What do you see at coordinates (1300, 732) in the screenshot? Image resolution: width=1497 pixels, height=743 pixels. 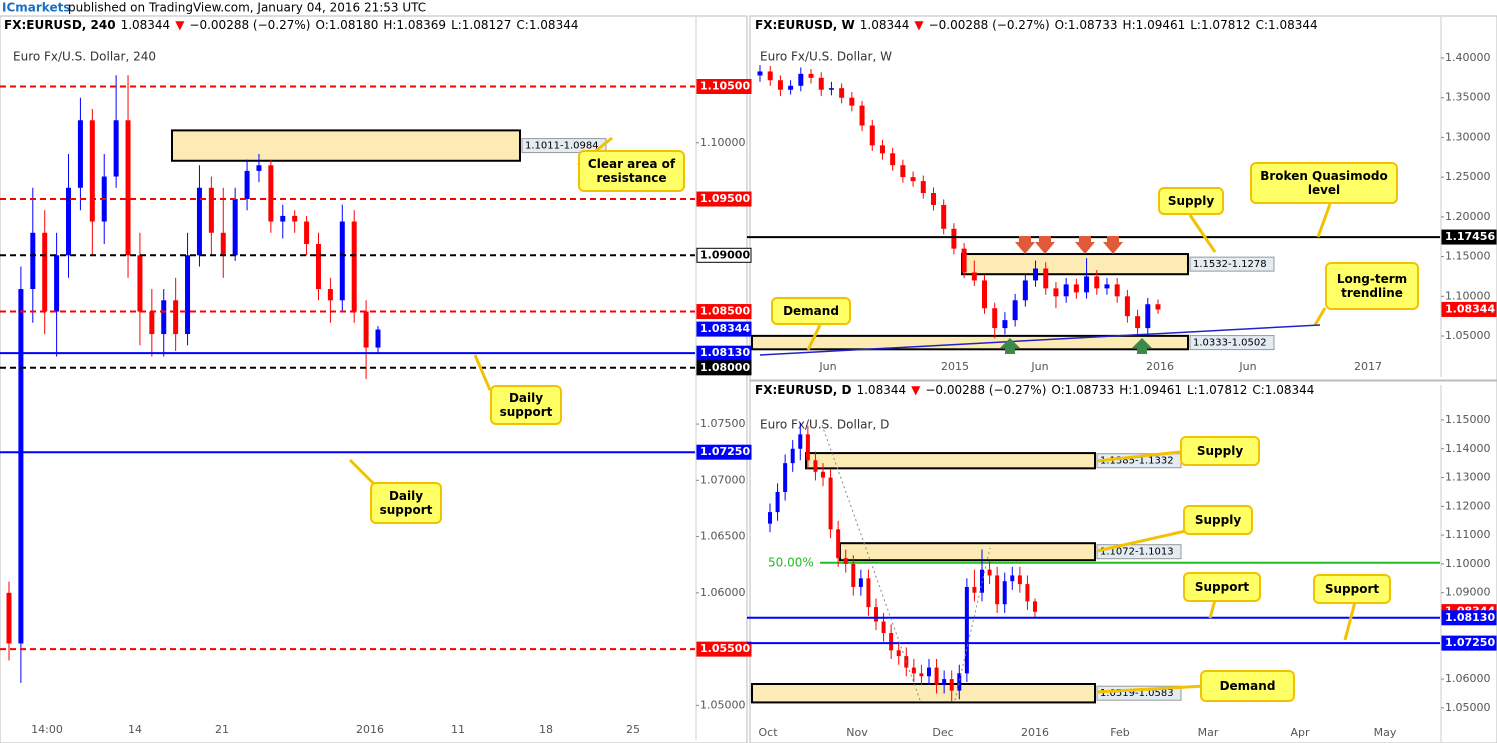 I see `x-tick-label: Apr` at bounding box center [1300, 732].